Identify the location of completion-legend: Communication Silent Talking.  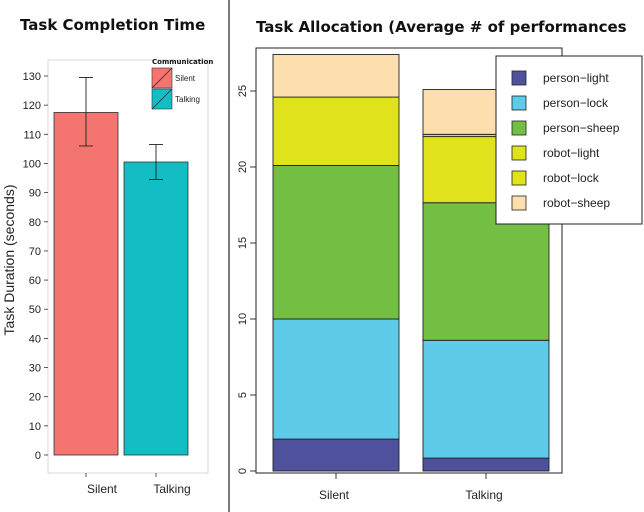
(182, 84).